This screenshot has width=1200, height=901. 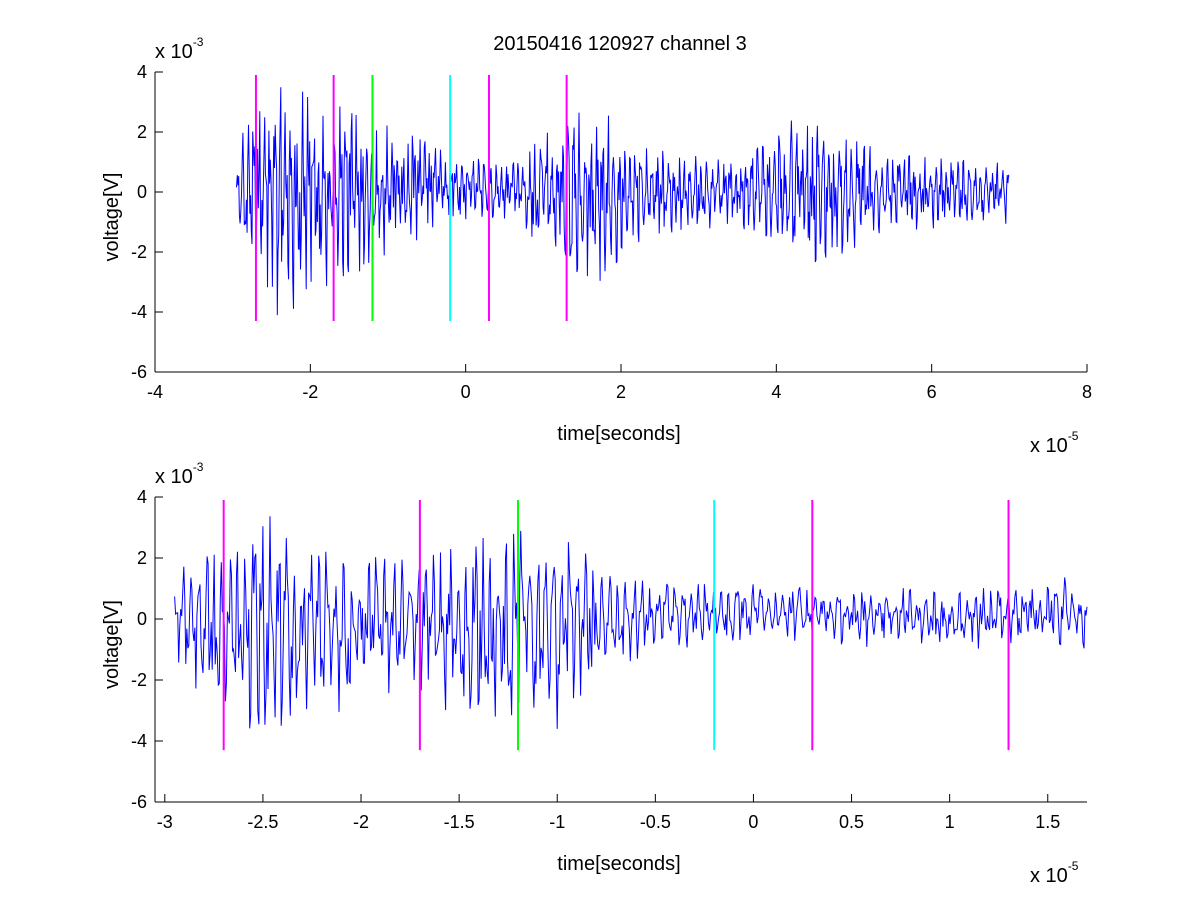 I want to click on x-tick-label: -1.5, so click(x=459, y=822).